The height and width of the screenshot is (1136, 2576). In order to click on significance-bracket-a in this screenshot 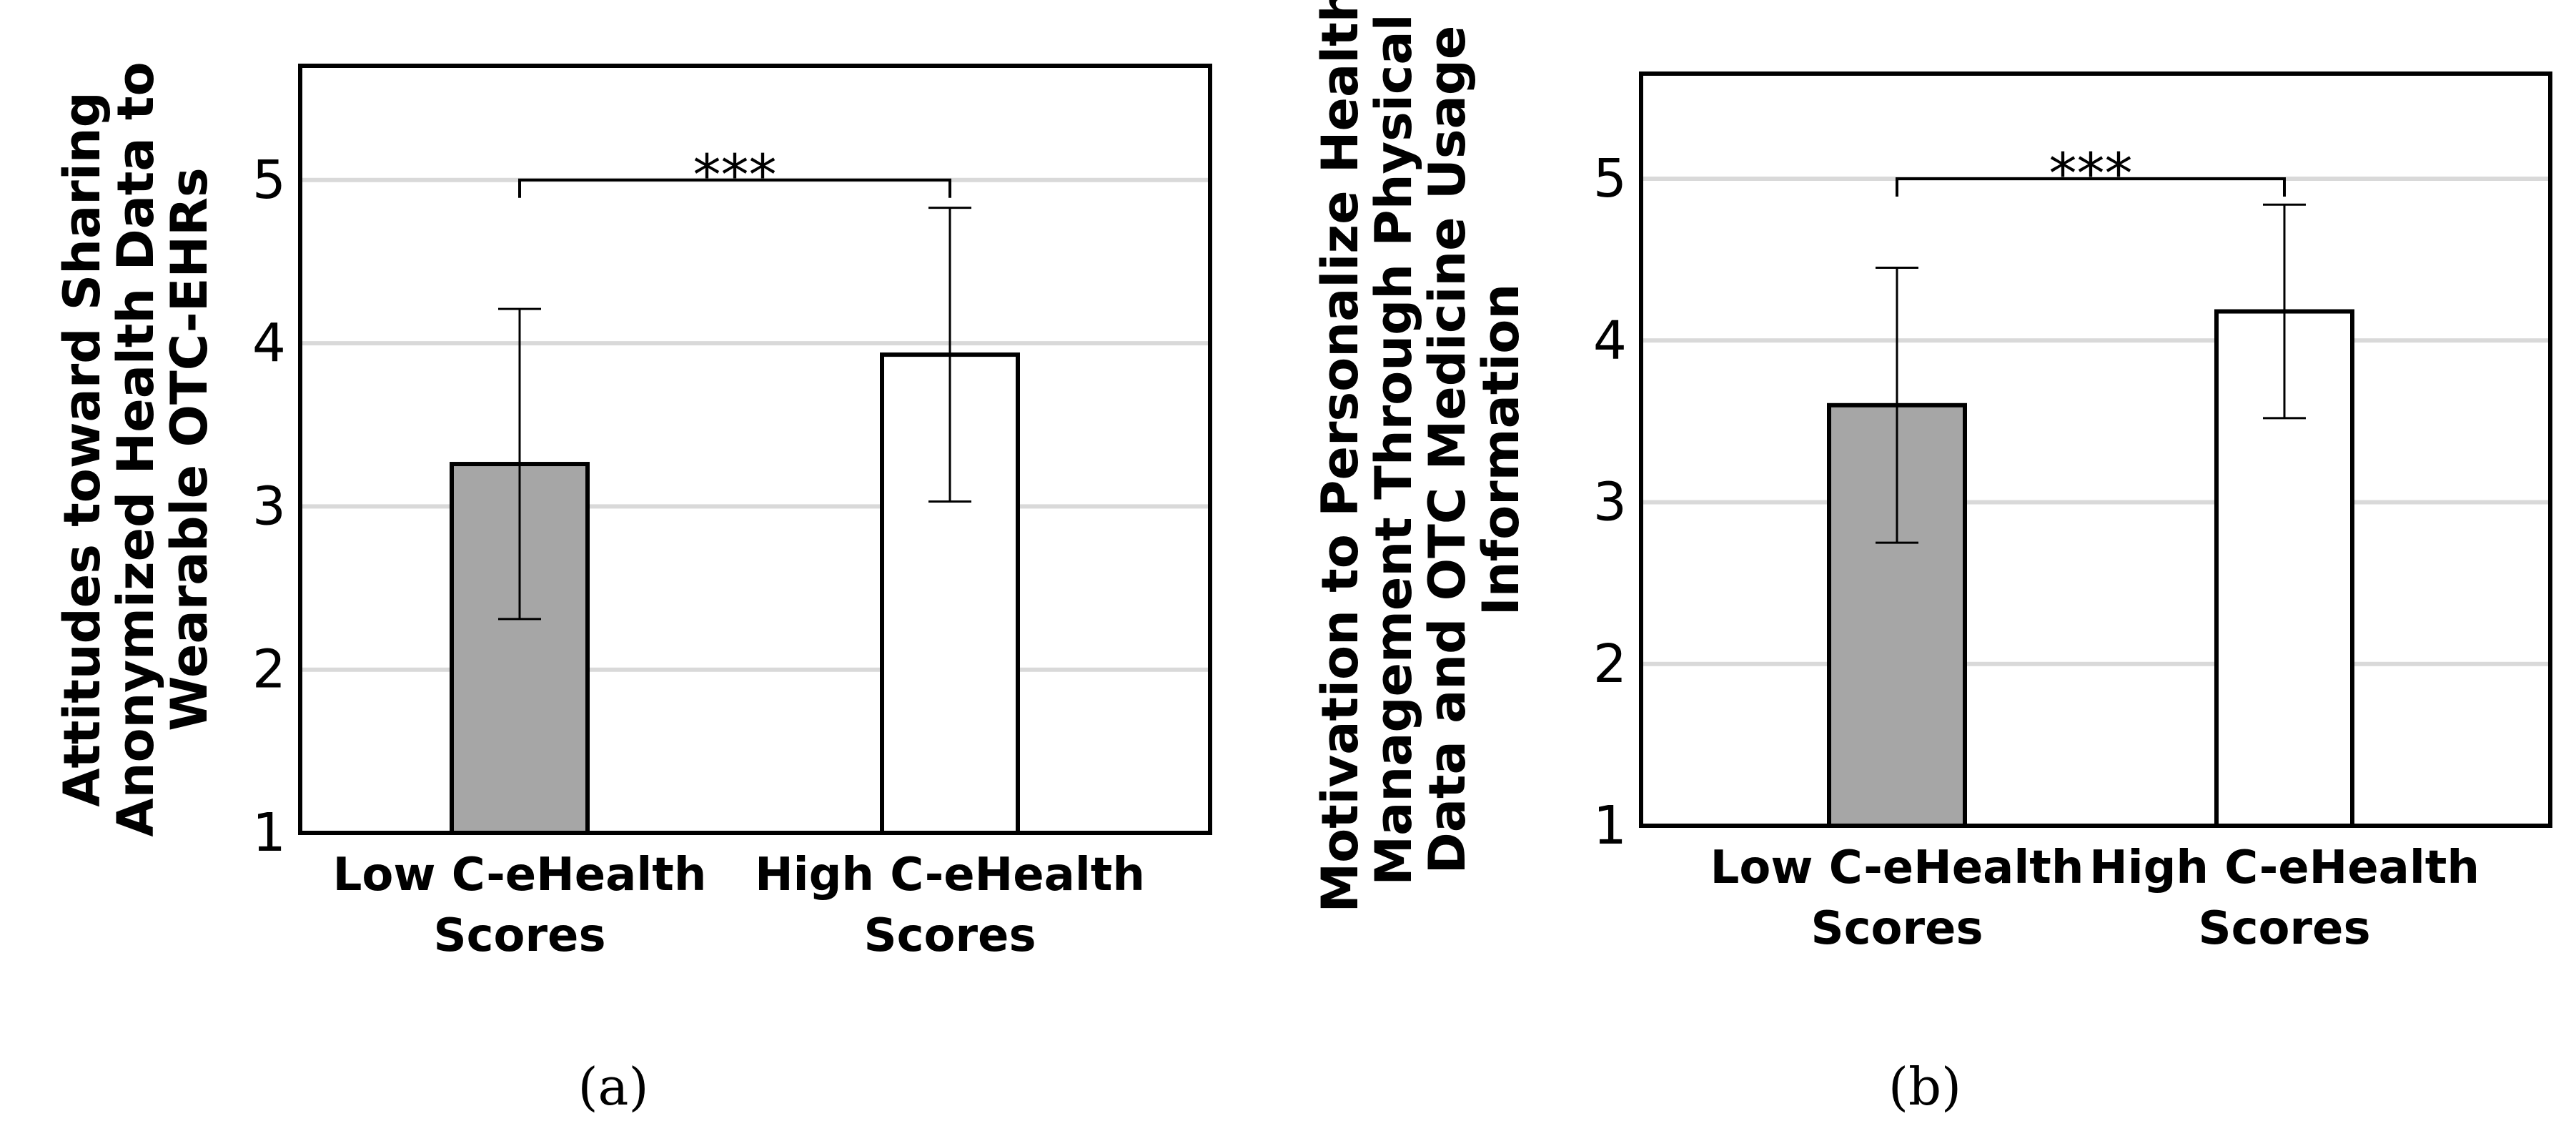, I will do `click(734, 188)`.